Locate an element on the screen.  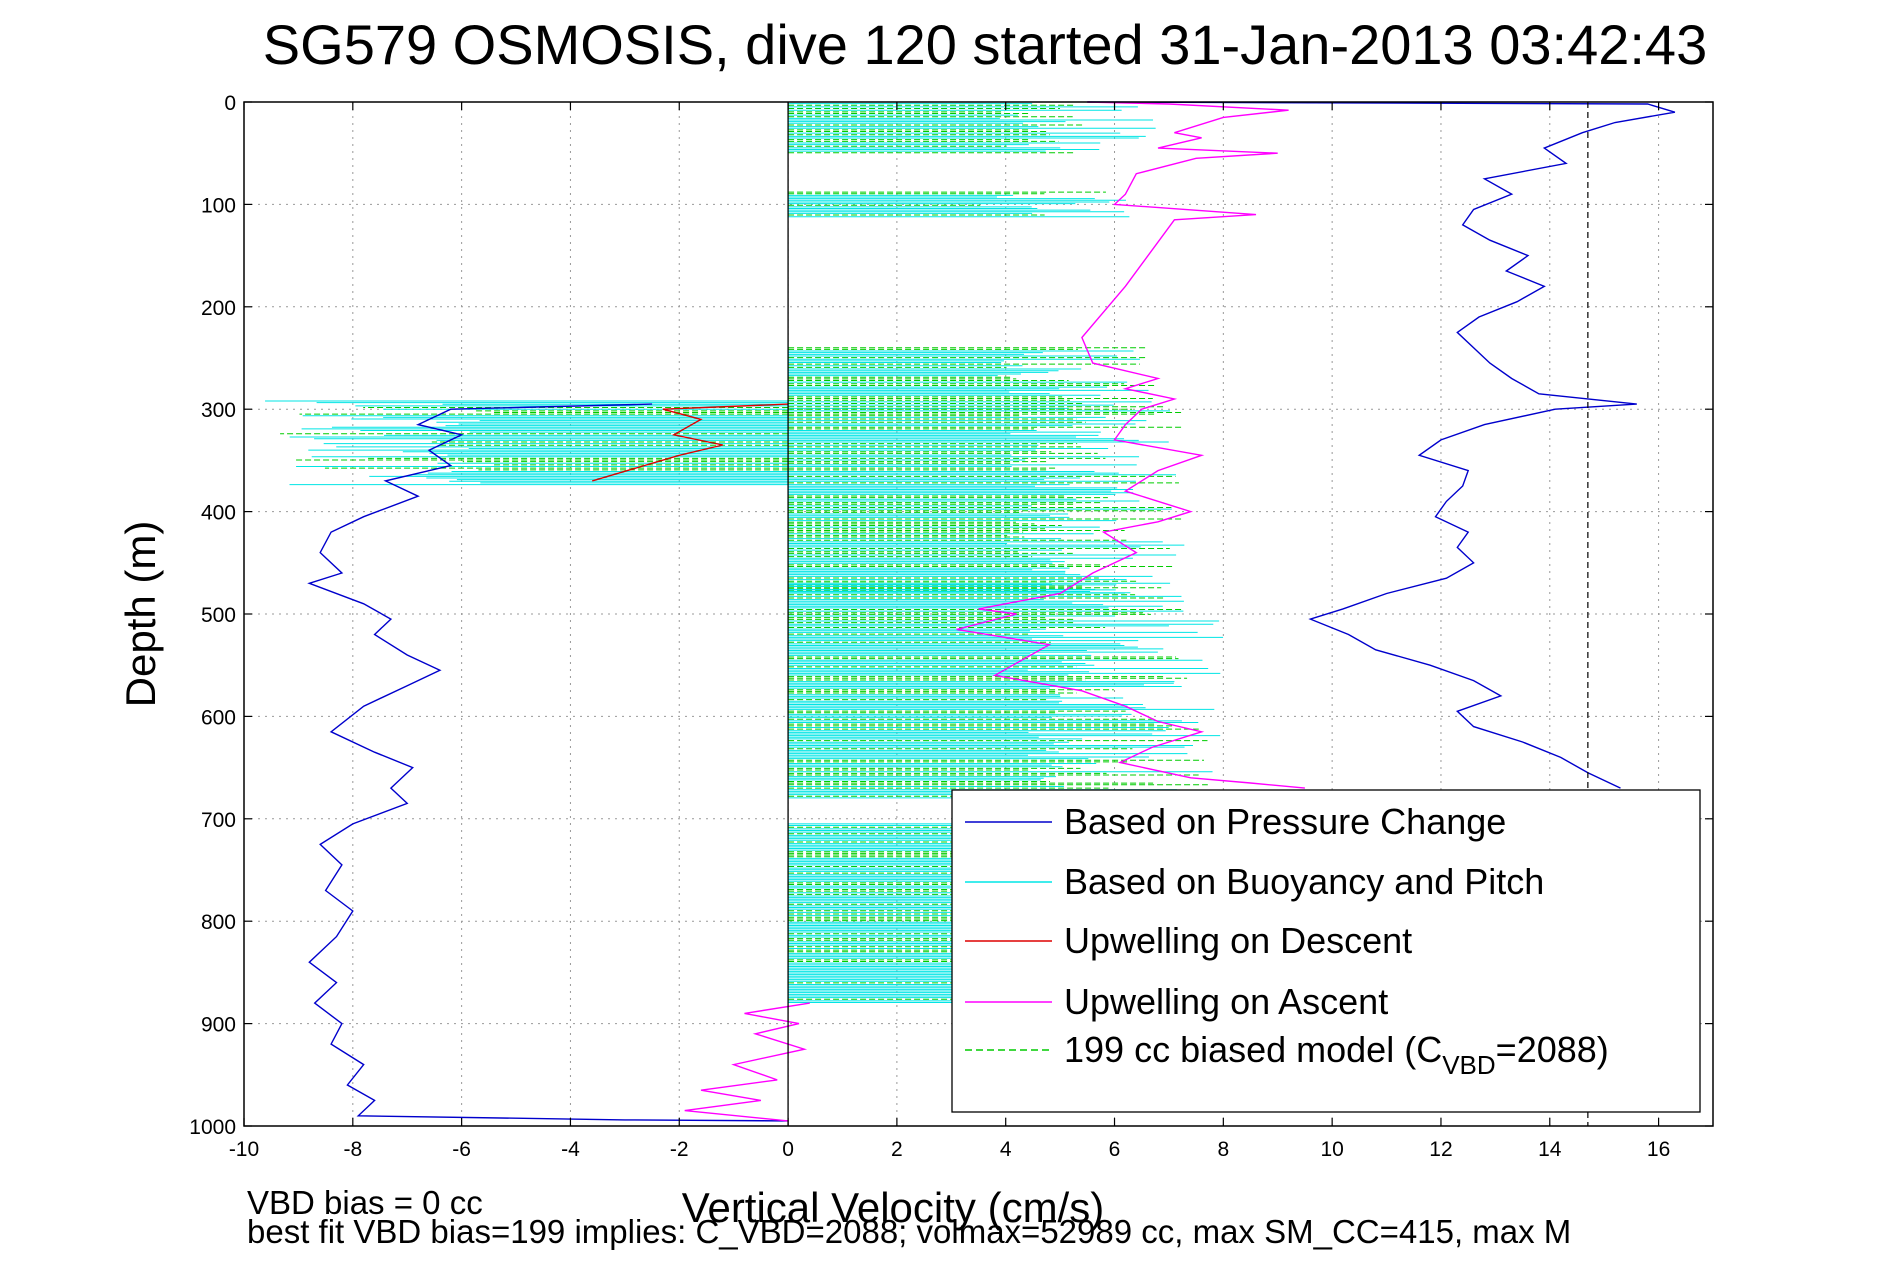
x-tick-label: 12 is located at coordinates (1440, 1149).